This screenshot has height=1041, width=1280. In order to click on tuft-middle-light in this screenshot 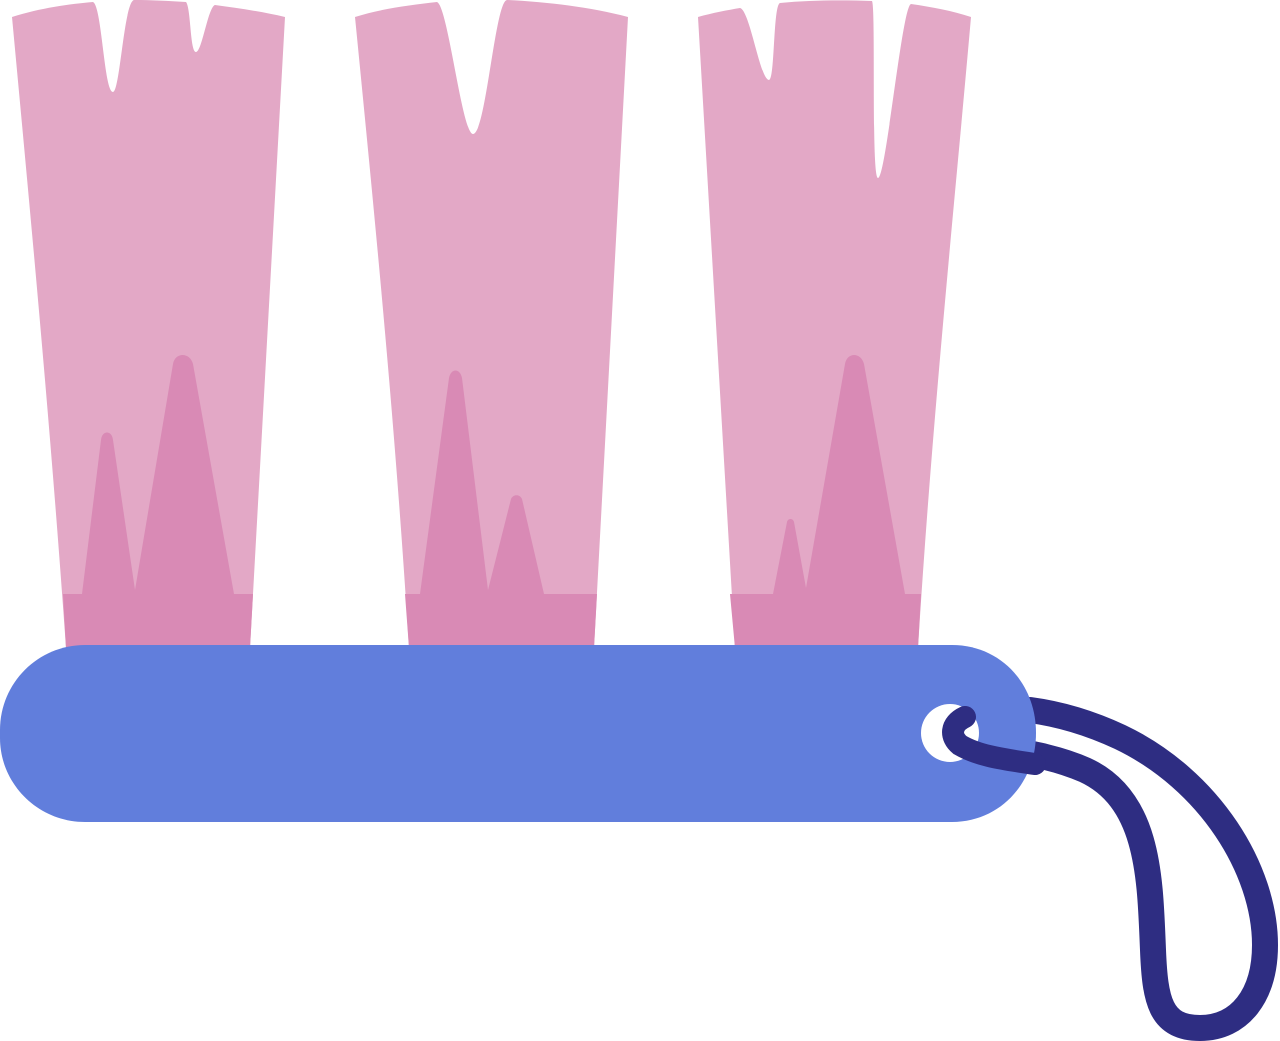, I will do `click(491, 324)`.